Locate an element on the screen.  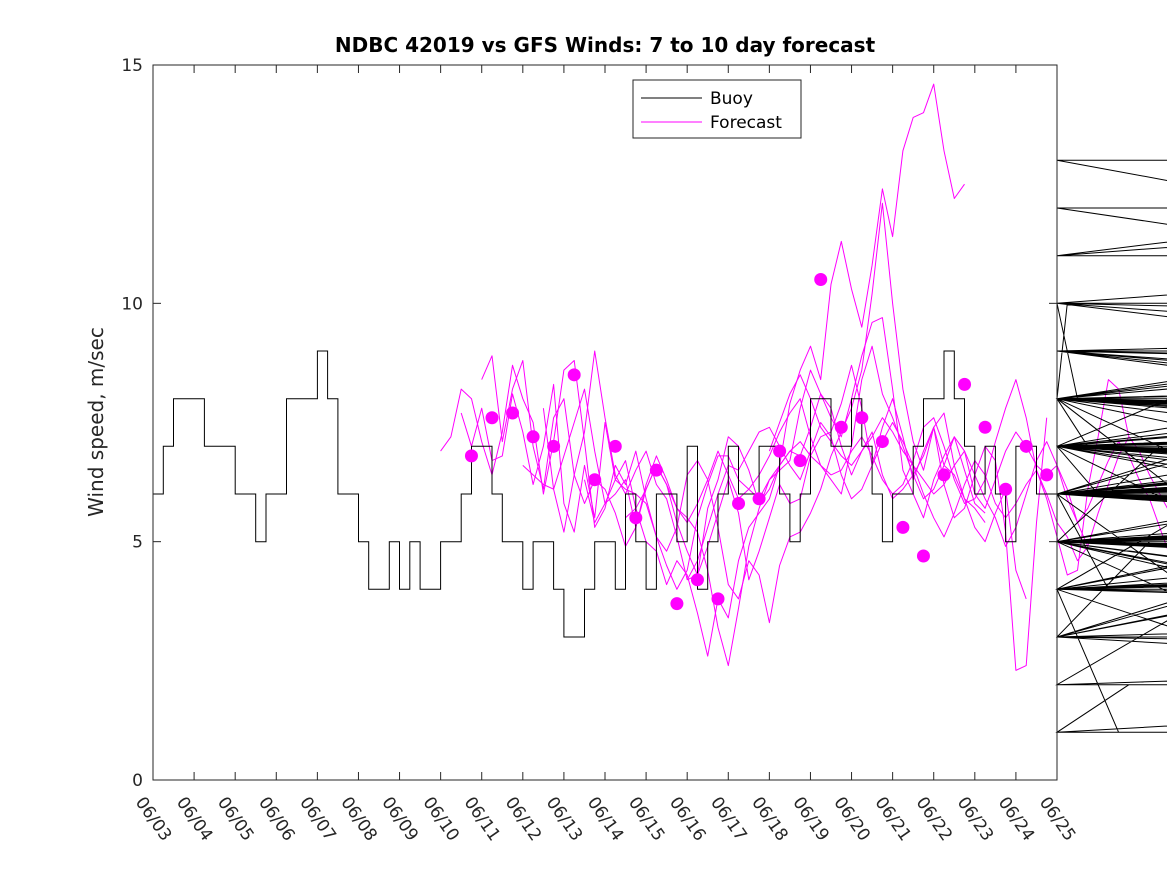
x-tick-label: 06/15 is located at coordinates (646, 819).